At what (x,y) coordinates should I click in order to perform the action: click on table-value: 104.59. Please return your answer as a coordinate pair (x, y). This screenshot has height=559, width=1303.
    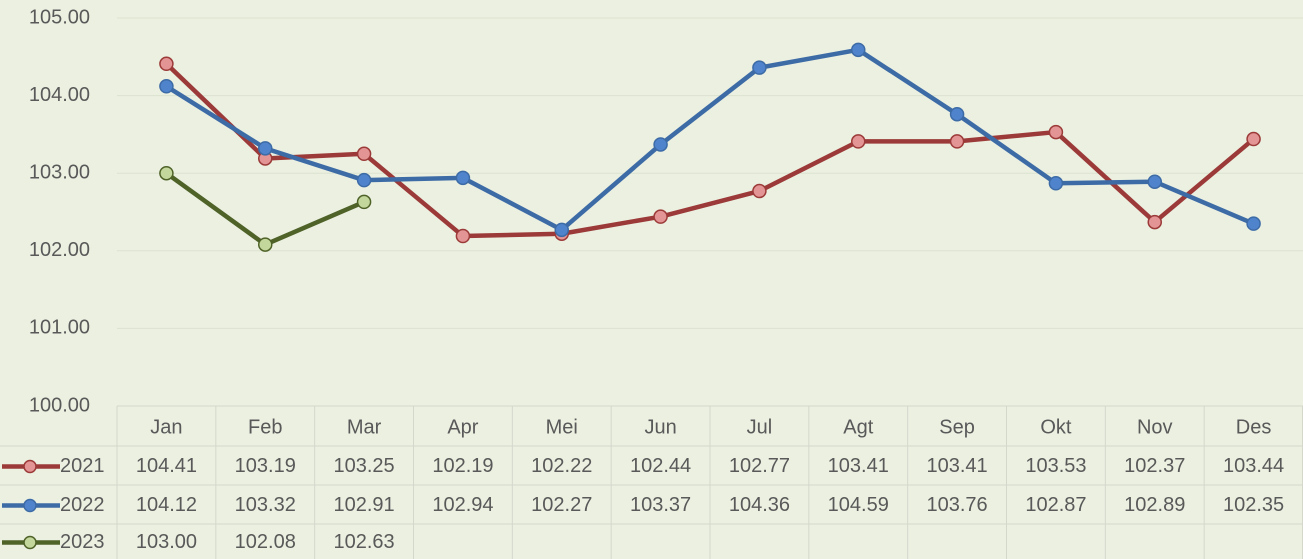
    Looking at the image, I should click on (858, 505).